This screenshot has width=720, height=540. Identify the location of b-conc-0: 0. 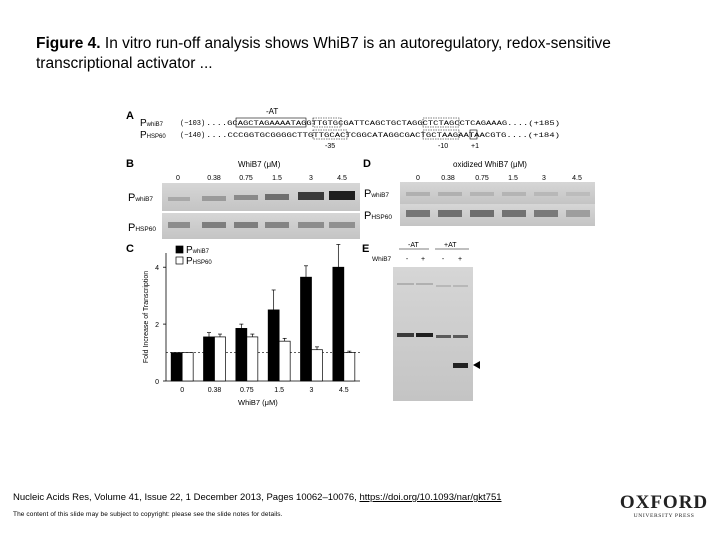
(178, 178).